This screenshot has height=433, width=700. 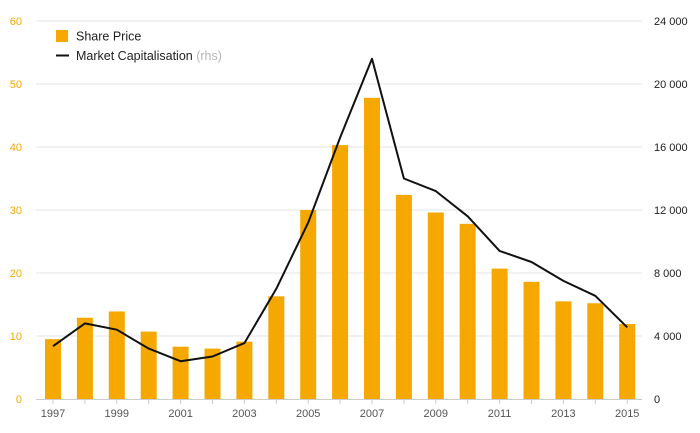 What do you see at coordinates (671, 22) in the screenshot?
I see `y-right-tick-label: 24 000` at bounding box center [671, 22].